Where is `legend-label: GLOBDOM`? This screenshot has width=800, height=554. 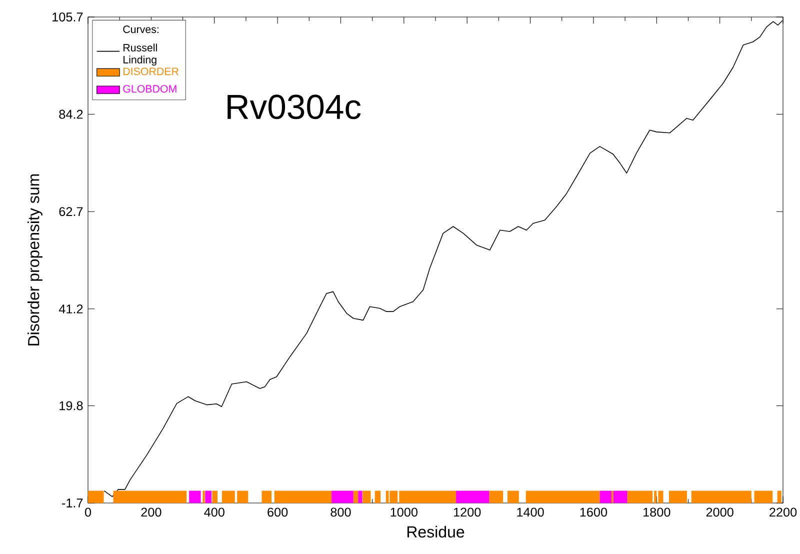
legend-label: GLOBDOM is located at coordinates (149, 89).